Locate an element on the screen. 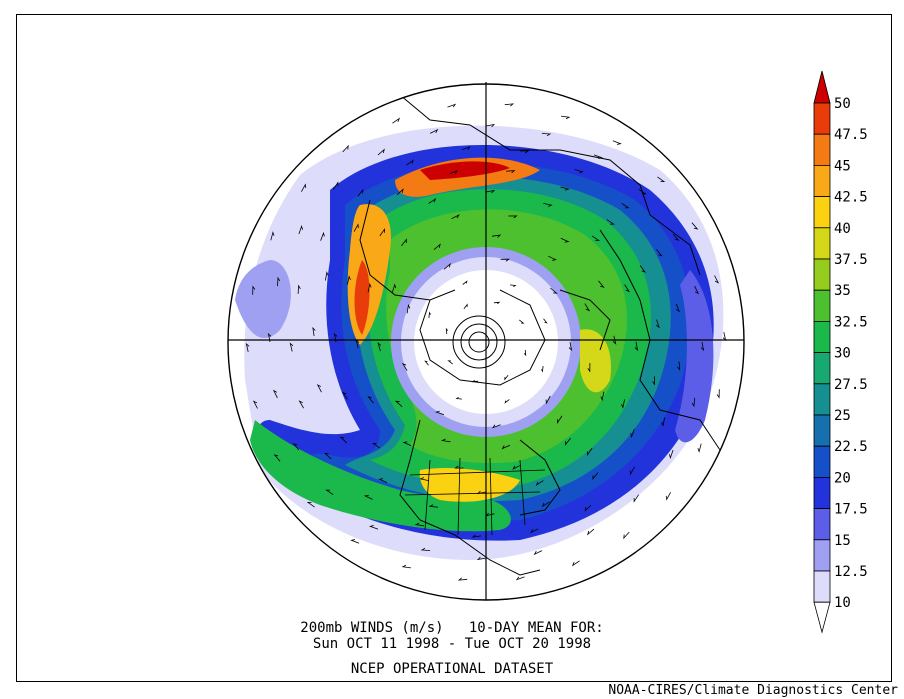 This screenshot has height=699, width=904. colorbar-bottom-arrow is located at coordinates (822, 617).